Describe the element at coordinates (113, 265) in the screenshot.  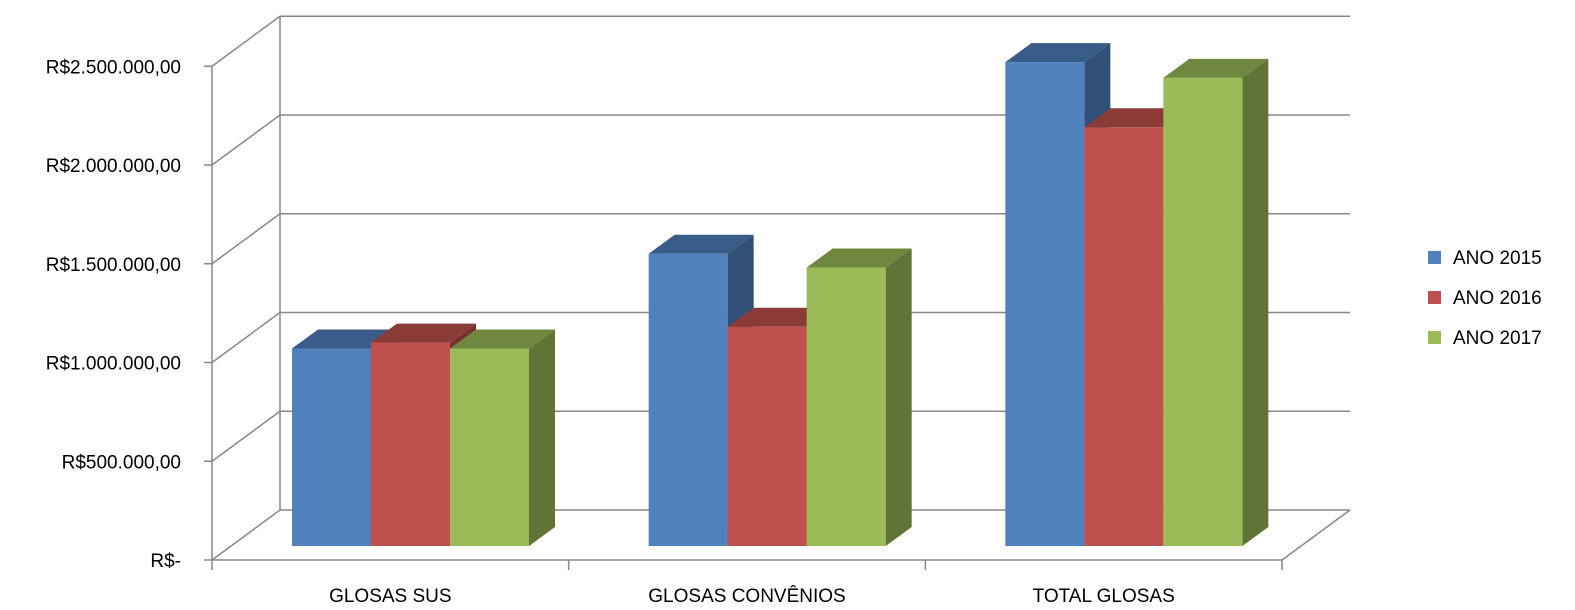
I see `y-tick-label: R$1.500.000,00` at that location.